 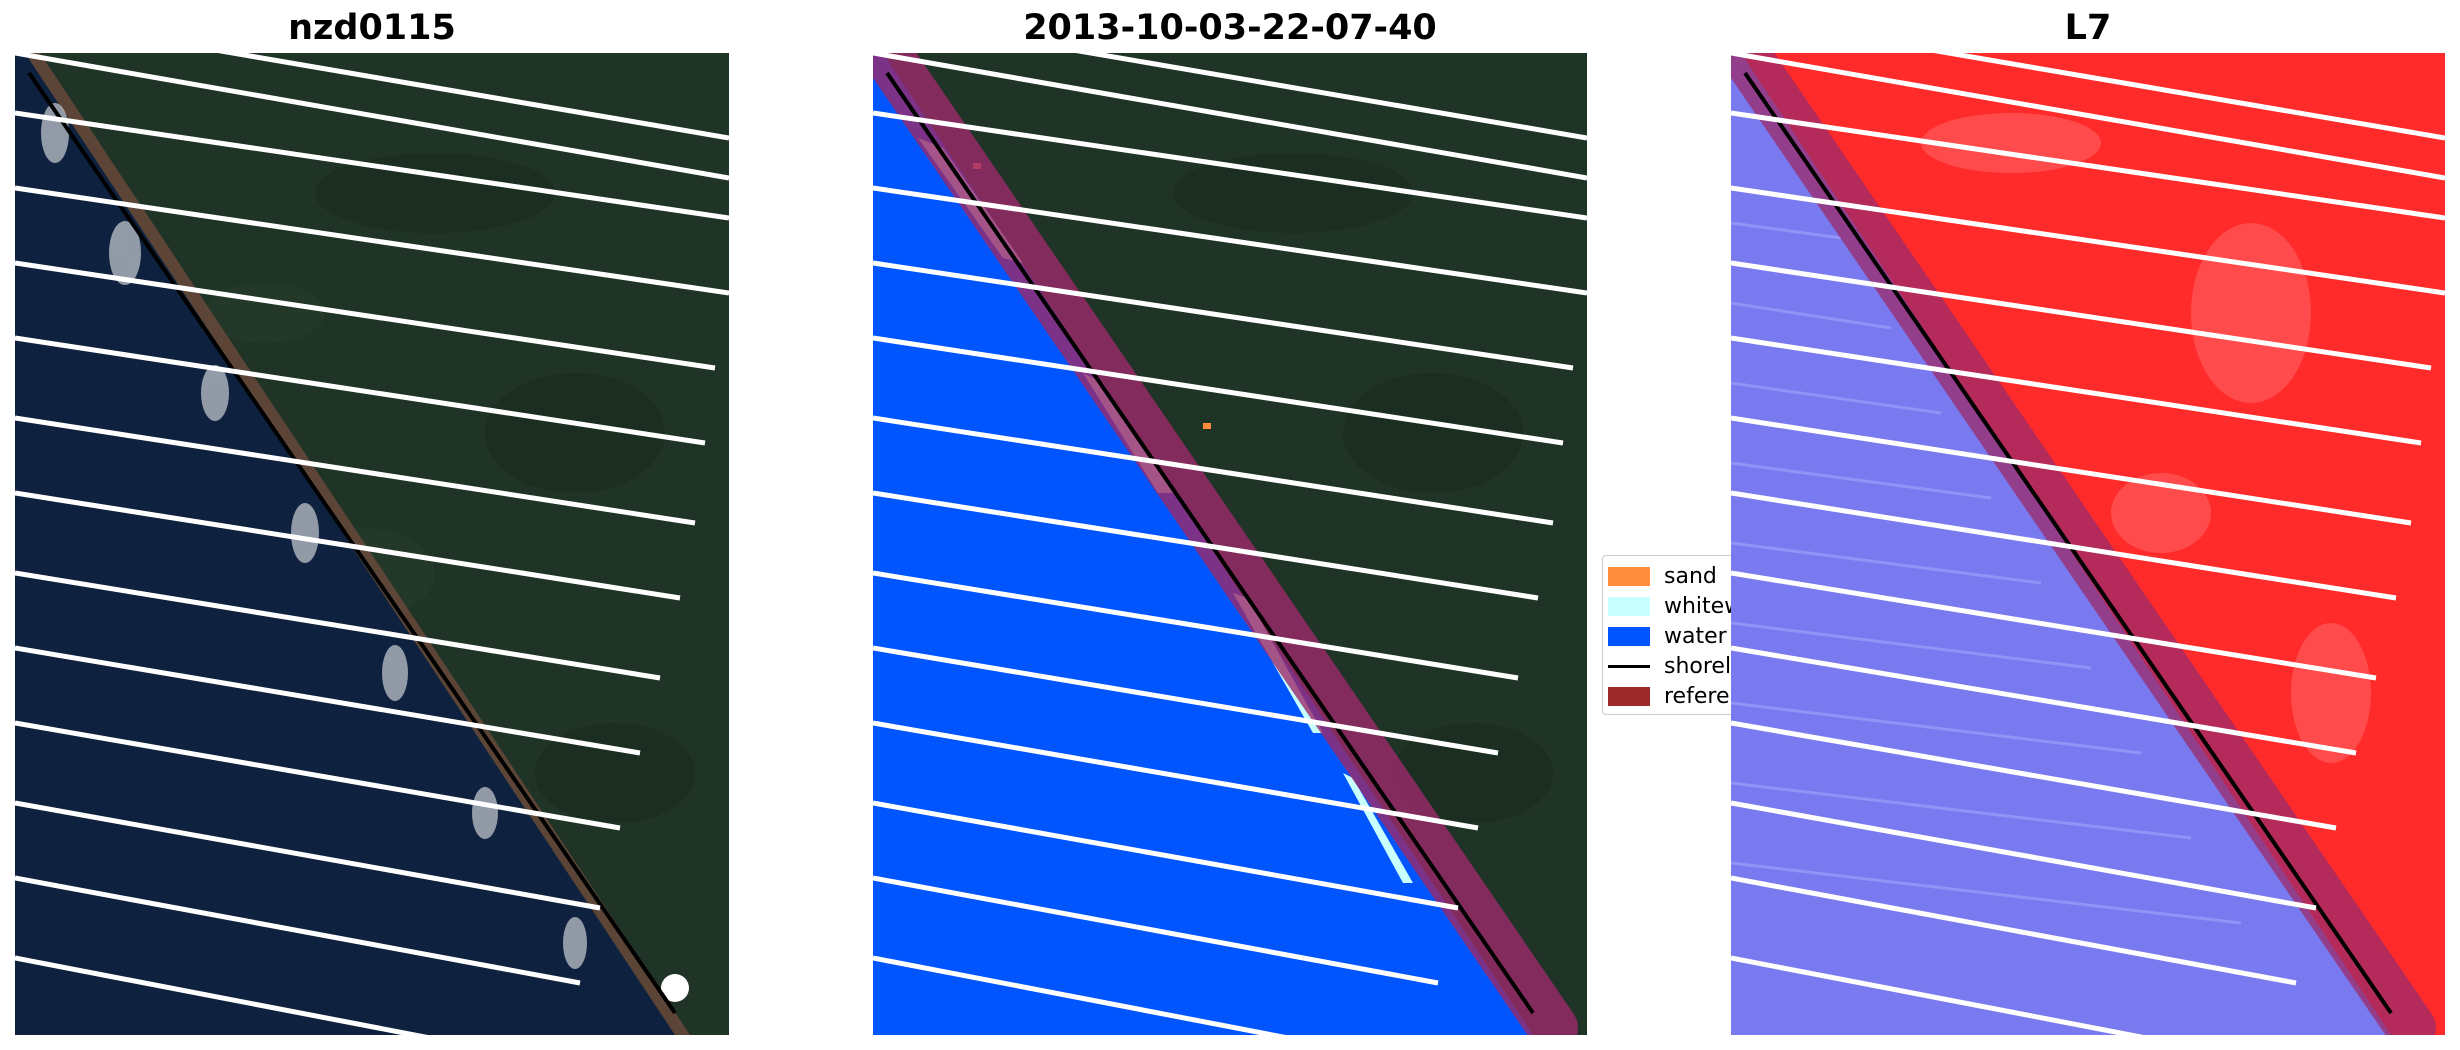 What do you see at coordinates (1230, 28) in the screenshot?
I see `panel-title-classified: 2013-10-03-22-07-40` at bounding box center [1230, 28].